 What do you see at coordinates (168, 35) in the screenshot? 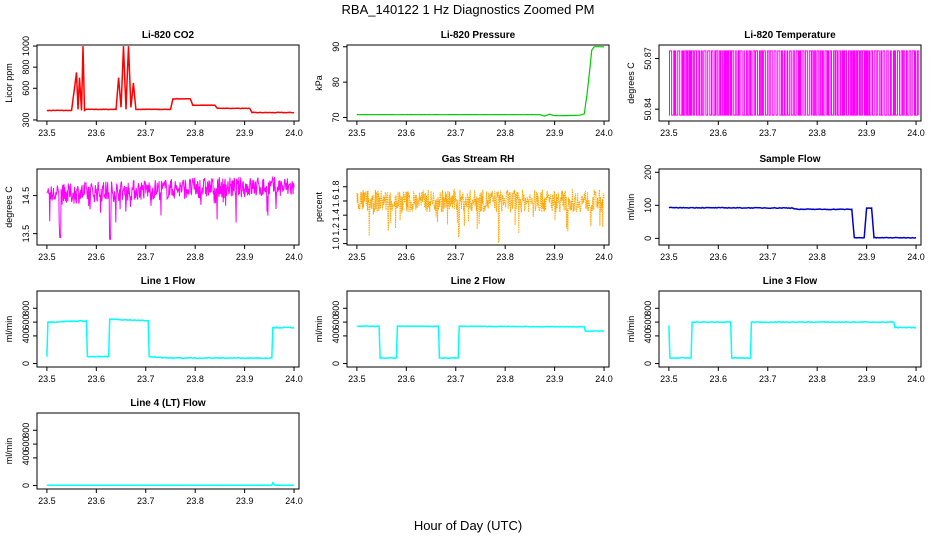
I see `panel-title: Li-820 CO2` at bounding box center [168, 35].